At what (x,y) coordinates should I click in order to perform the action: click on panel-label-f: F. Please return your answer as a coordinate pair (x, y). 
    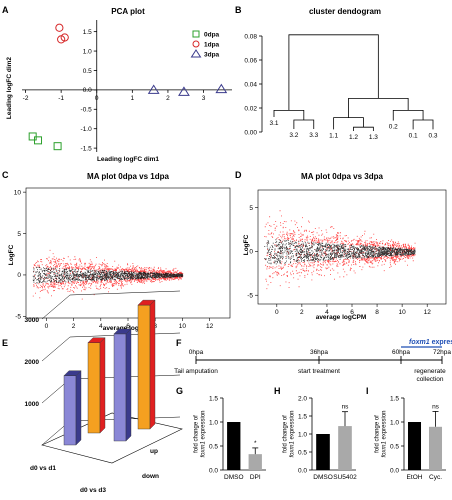
    Looking at the image, I should click on (179, 343).